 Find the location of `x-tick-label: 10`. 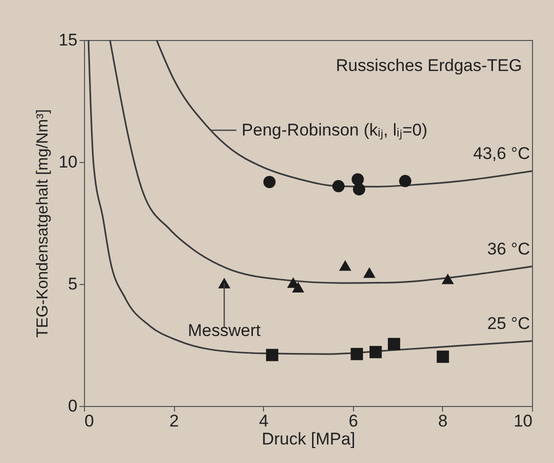

x-tick-label: 10 is located at coordinates (523, 421).